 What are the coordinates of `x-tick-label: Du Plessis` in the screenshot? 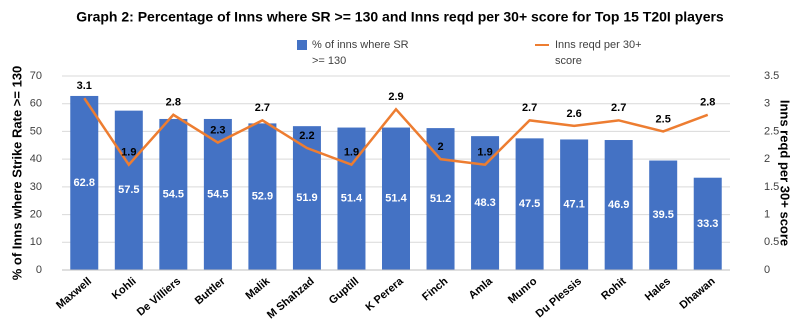 It's located at (559, 297).